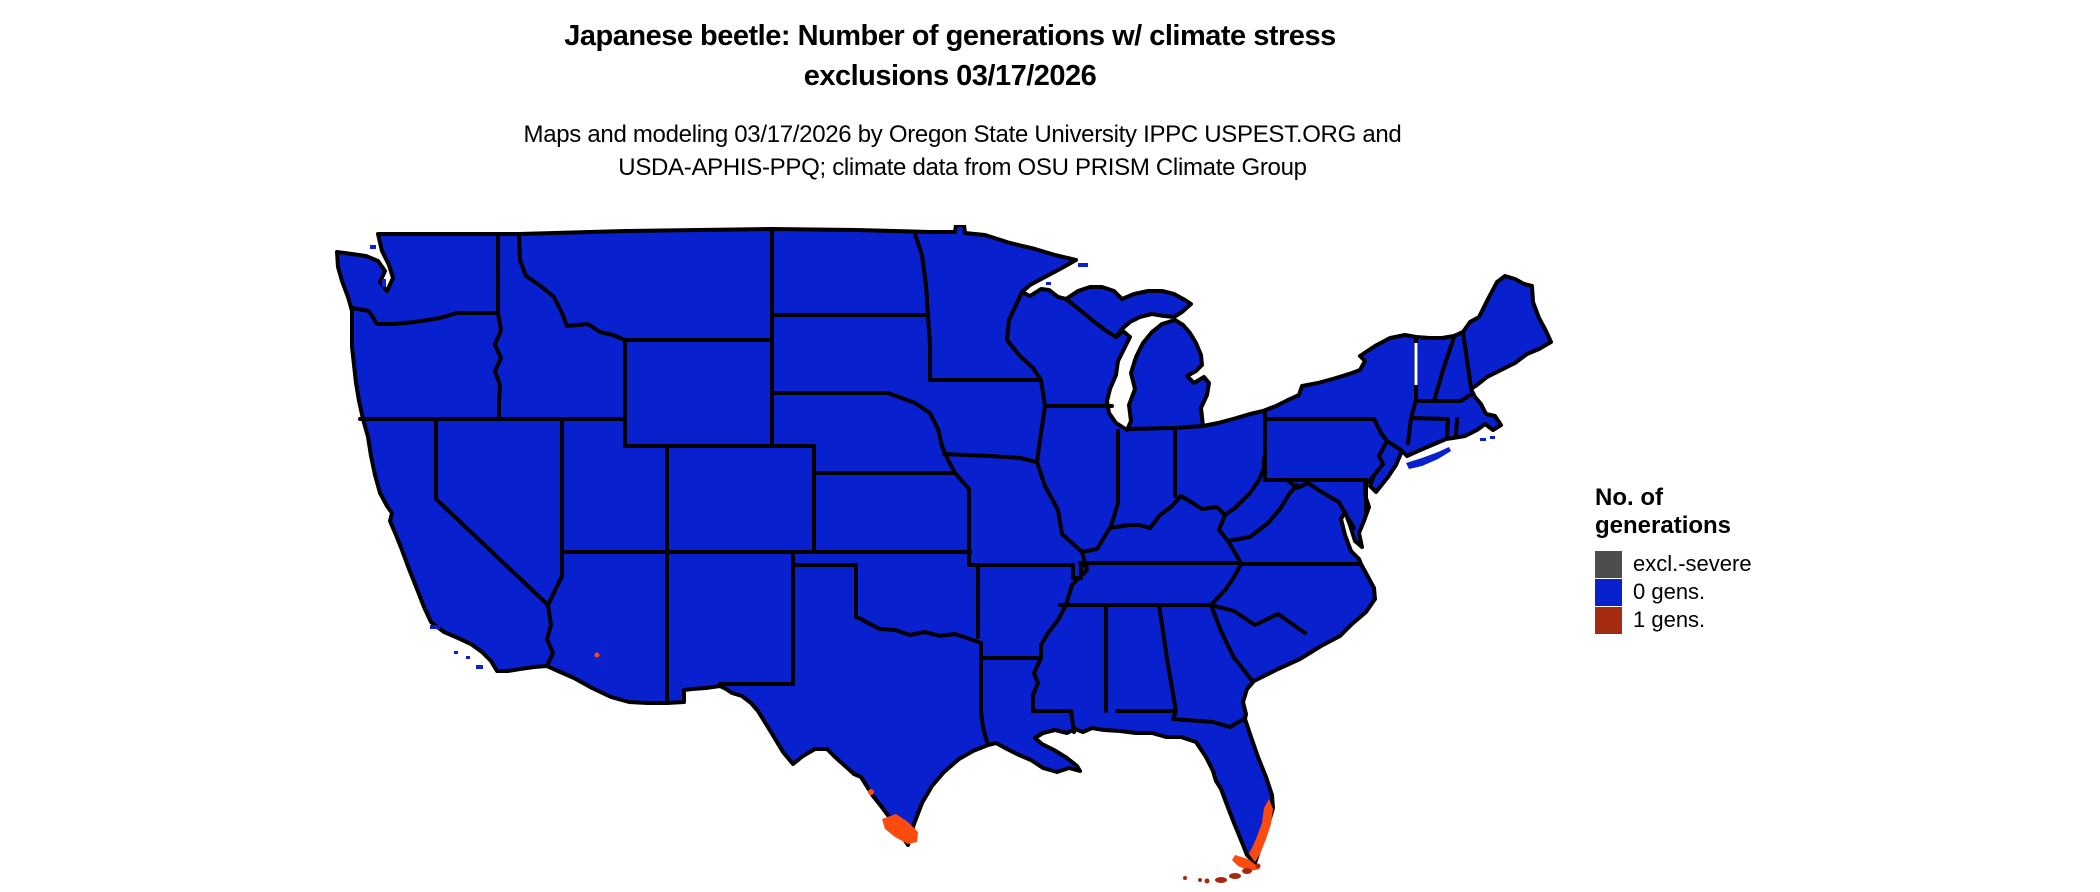 This screenshot has height=892, width=2100. Describe the element at coordinates (1663, 525) in the screenshot. I see `legend-title-line2: generations` at that location.